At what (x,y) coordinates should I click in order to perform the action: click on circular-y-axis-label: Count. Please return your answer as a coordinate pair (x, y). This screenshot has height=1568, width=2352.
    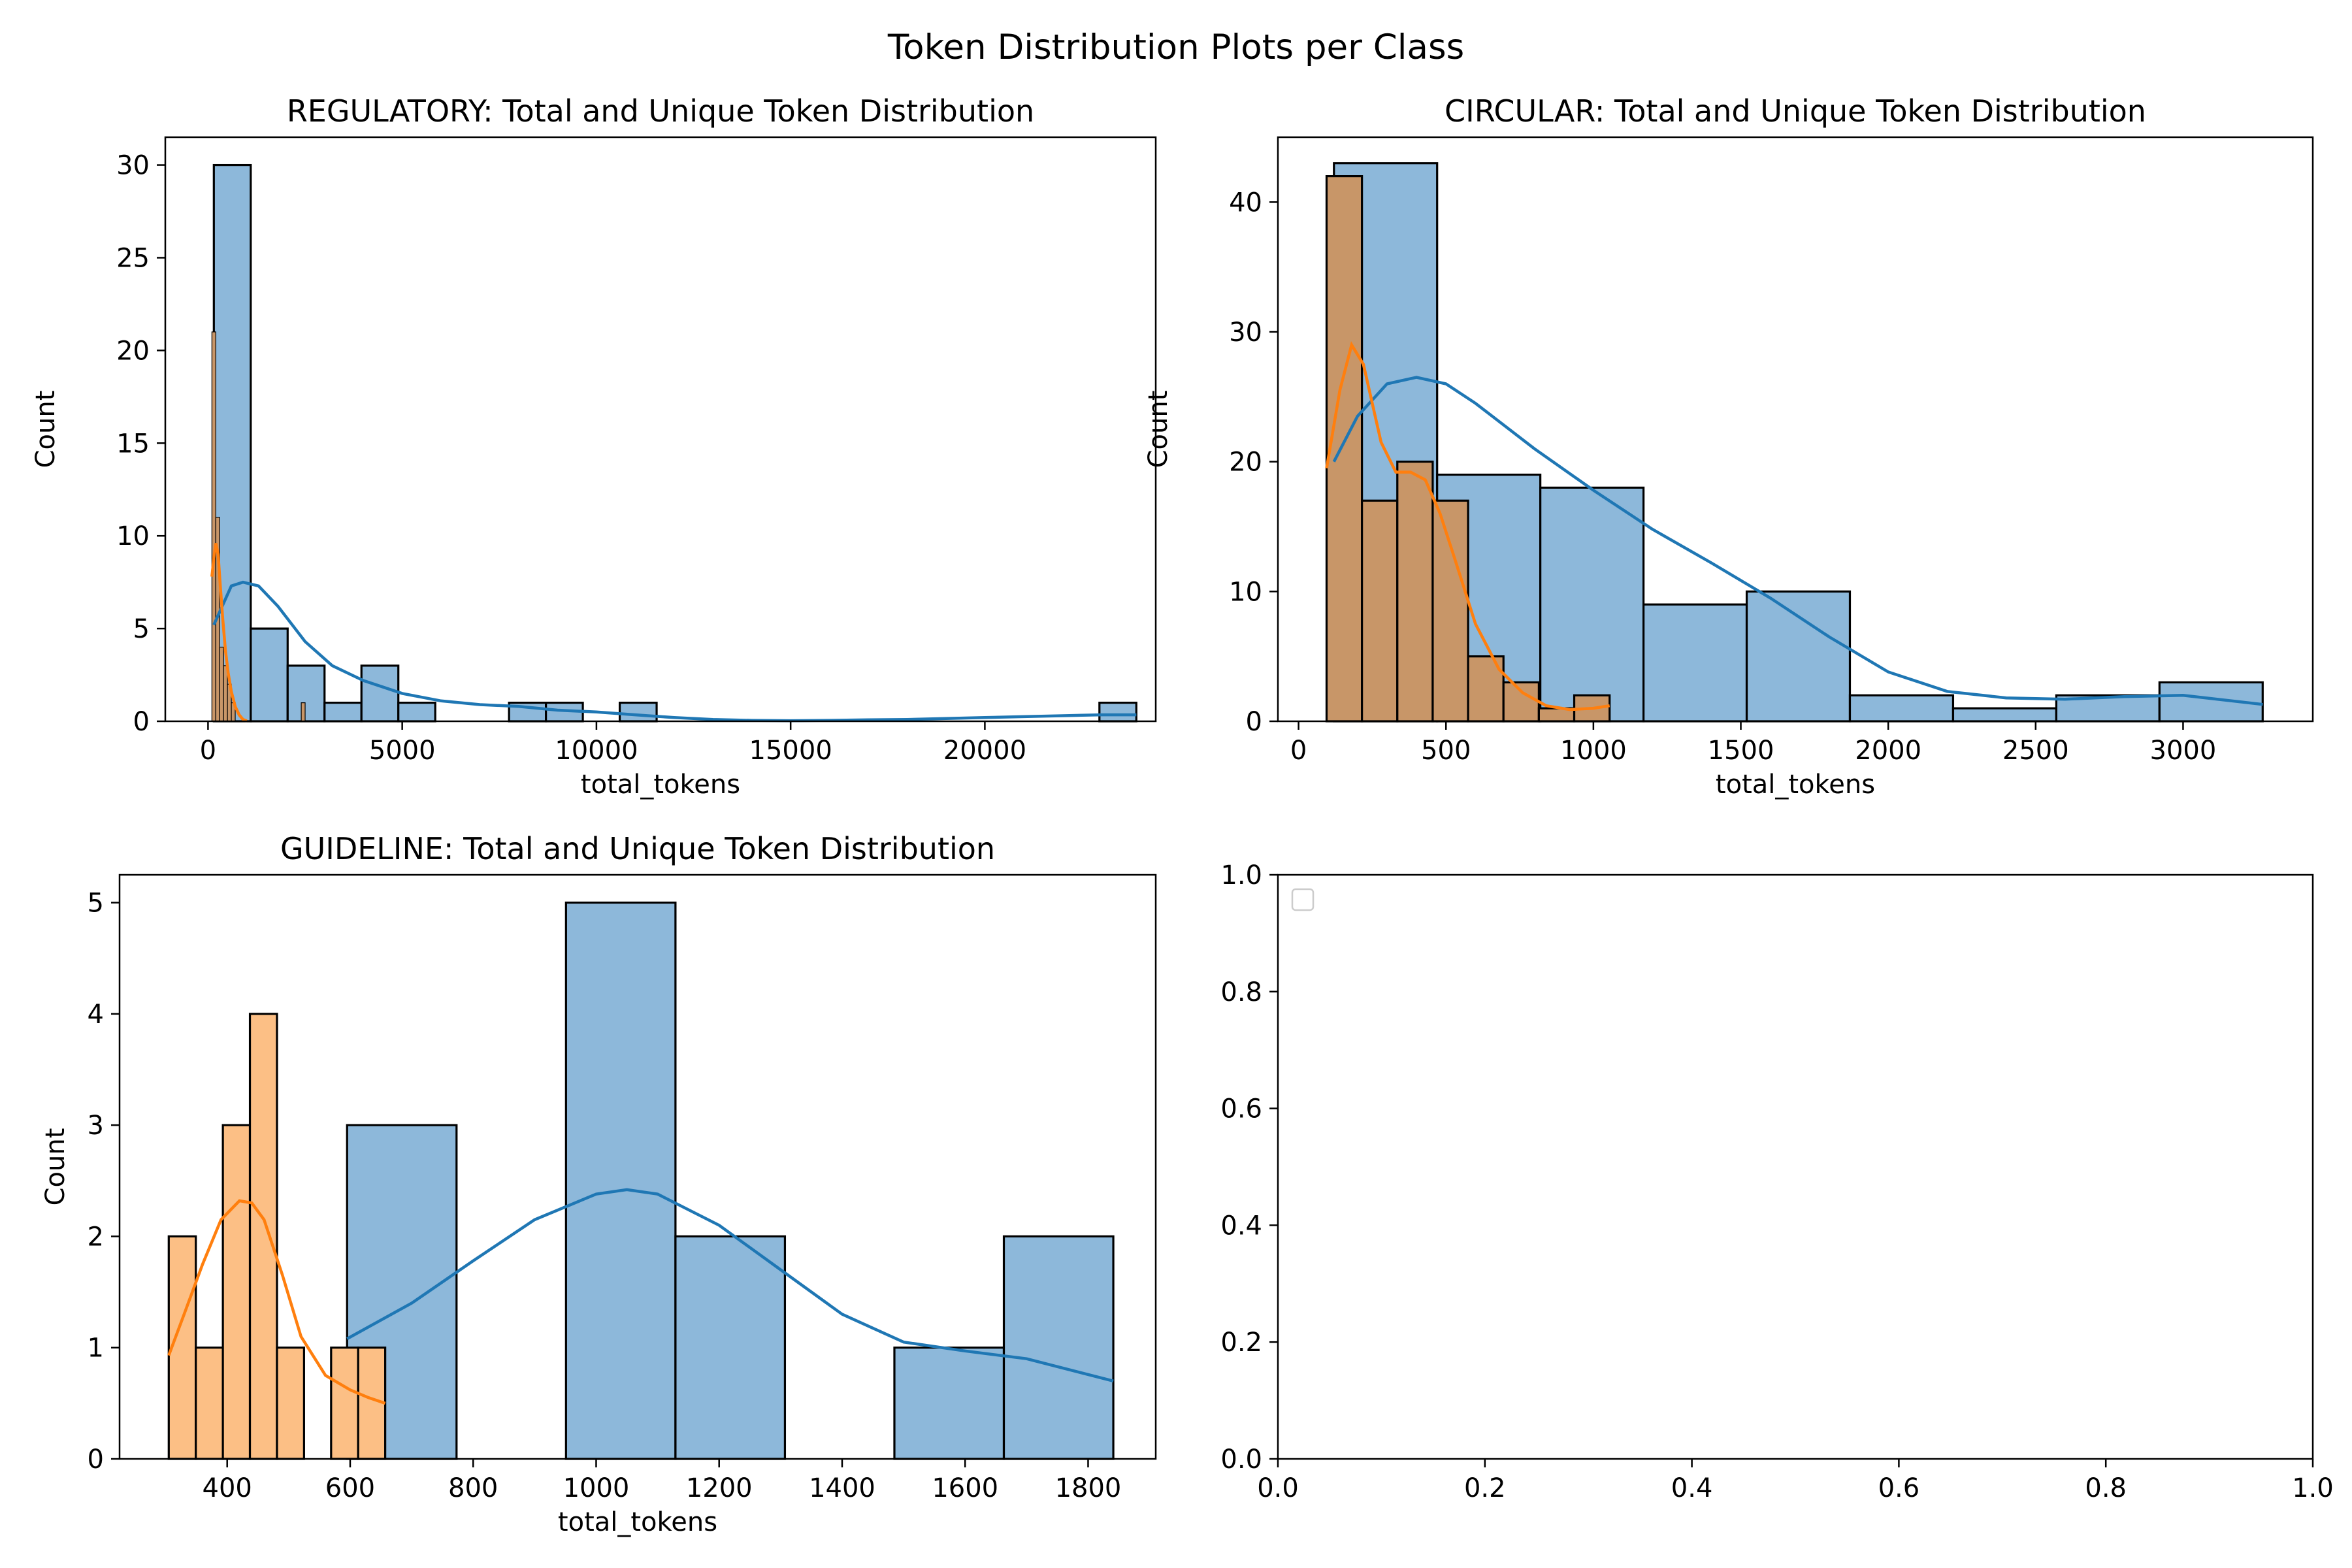
    Looking at the image, I should click on (1158, 429).